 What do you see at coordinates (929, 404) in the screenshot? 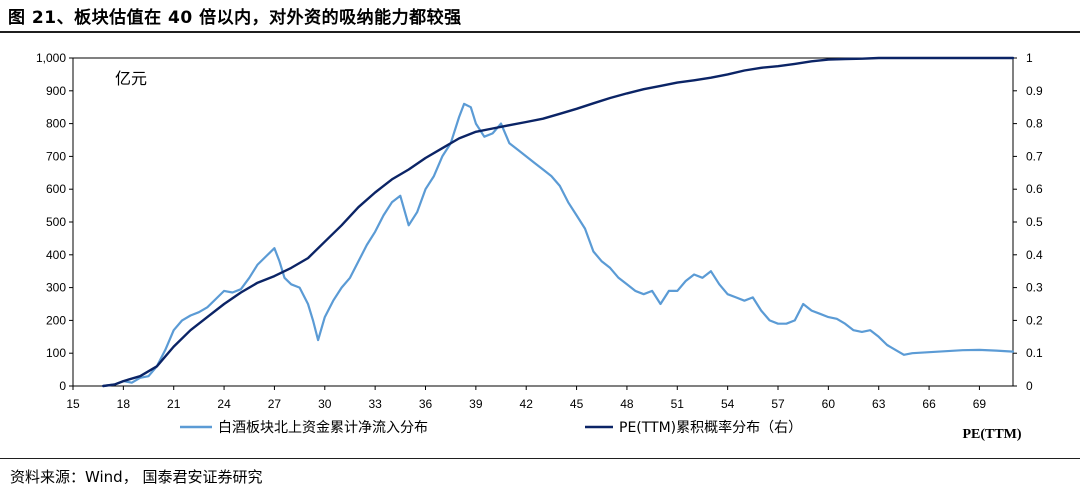
I see `x-tick-label: 66` at bounding box center [929, 404].